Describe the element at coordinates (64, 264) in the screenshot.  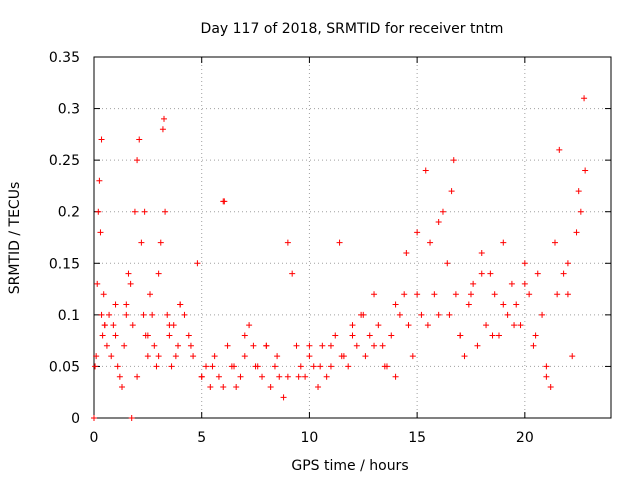
I see `y-tick-label: 0.15` at that location.